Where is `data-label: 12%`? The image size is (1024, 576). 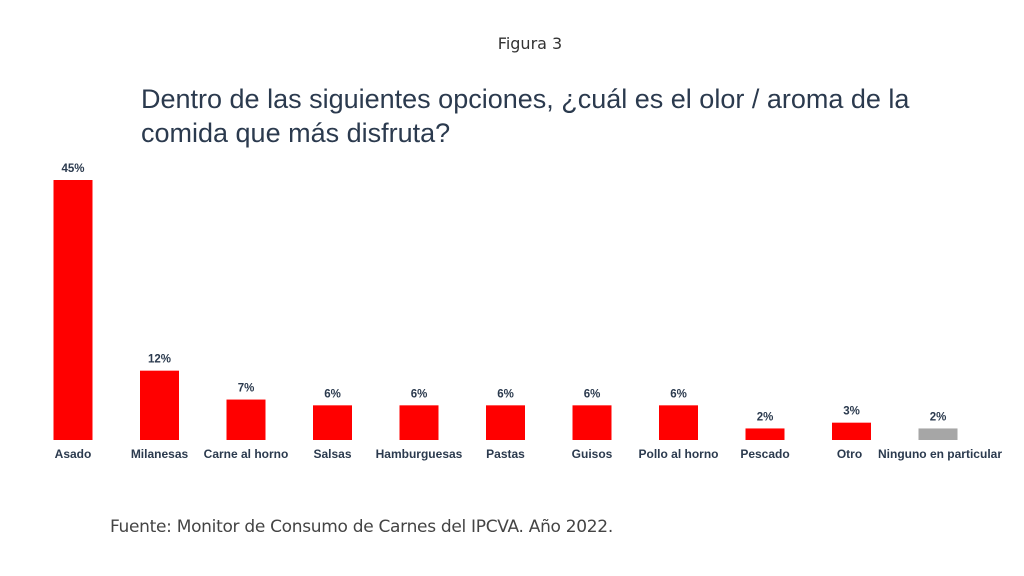 data-label: 12% is located at coordinates (159, 360).